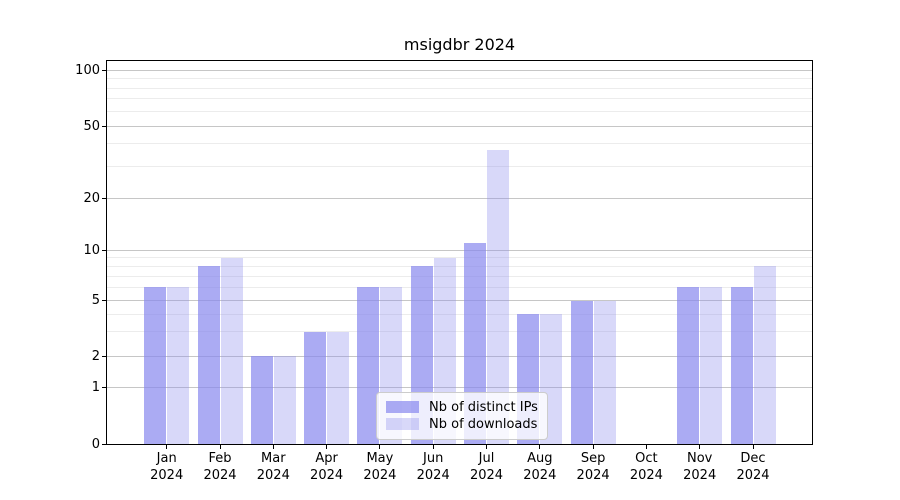 This screenshot has height=500, width=900. Describe the element at coordinates (402, 407) in the screenshot. I see `legend-swatch-distinct-ips-icon` at that location.